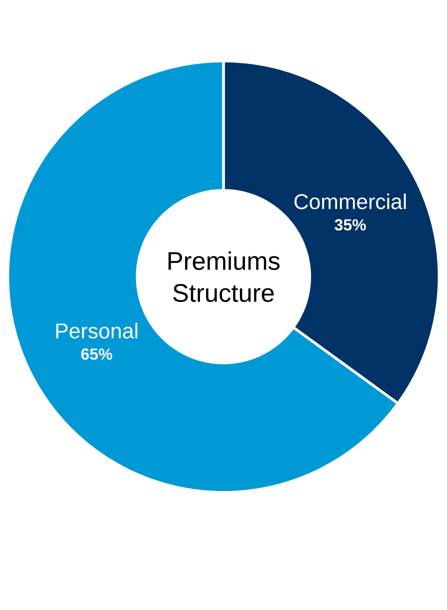  Describe the element at coordinates (97, 330) in the screenshot. I see `slice-label: Personal` at that location.